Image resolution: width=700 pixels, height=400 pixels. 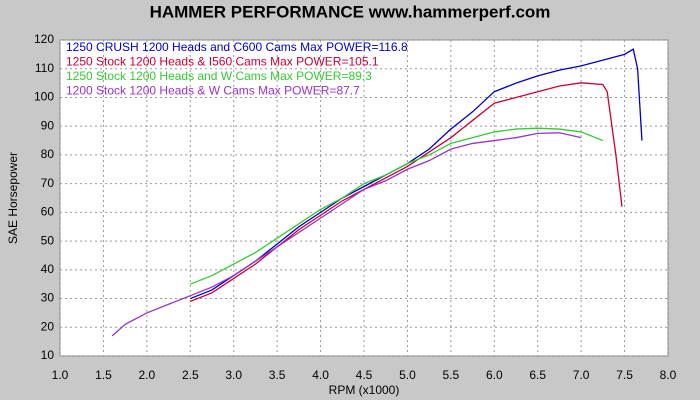 I want to click on x-tick-label: 8.0, so click(x=668, y=375).